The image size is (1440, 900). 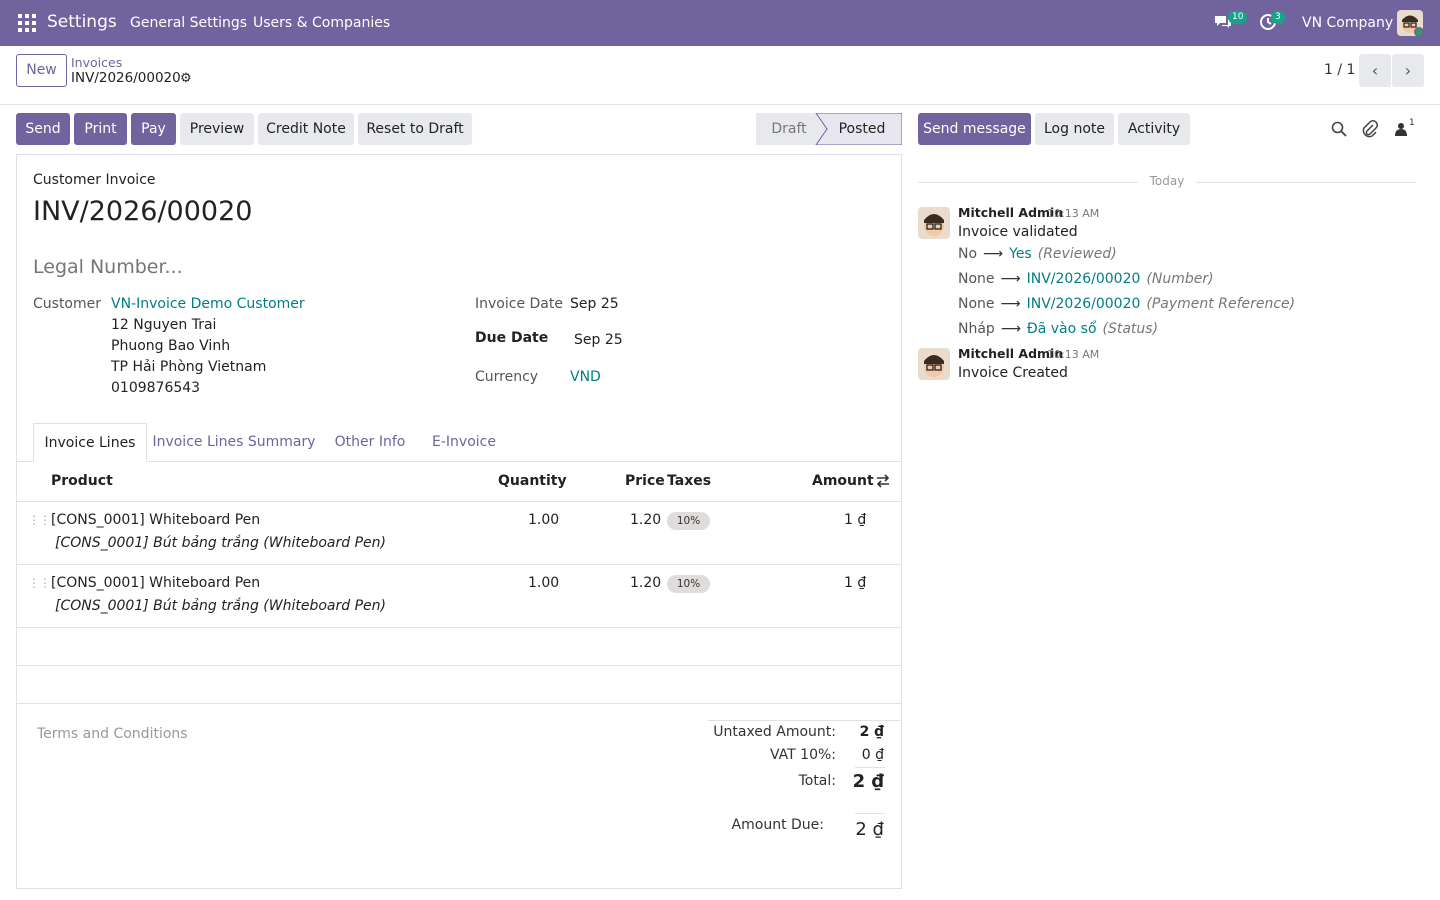 What do you see at coordinates (585, 377) in the screenshot?
I see `currency-value: VND` at bounding box center [585, 377].